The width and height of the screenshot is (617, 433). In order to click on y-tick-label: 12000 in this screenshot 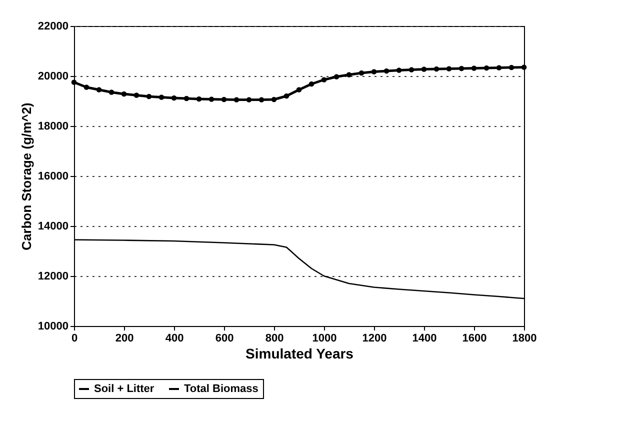, I will do `click(53, 276)`.